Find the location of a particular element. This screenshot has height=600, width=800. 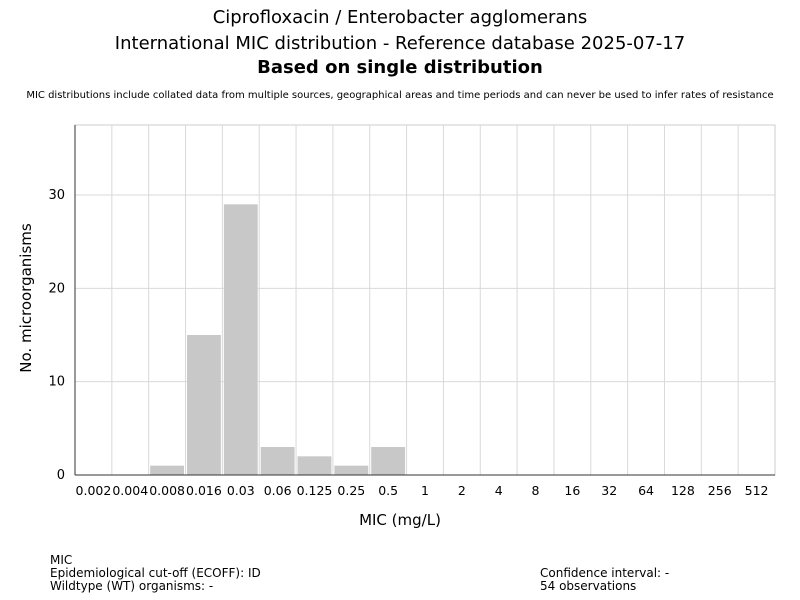

x-tick-label: 16 is located at coordinates (572, 490).